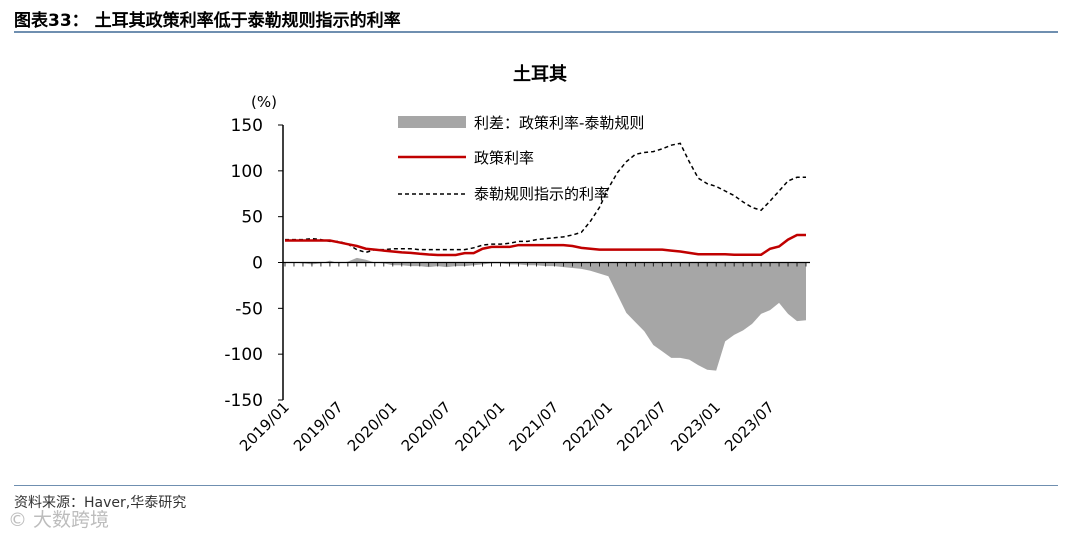  I want to click on series-spread-area, so click(545, 314).